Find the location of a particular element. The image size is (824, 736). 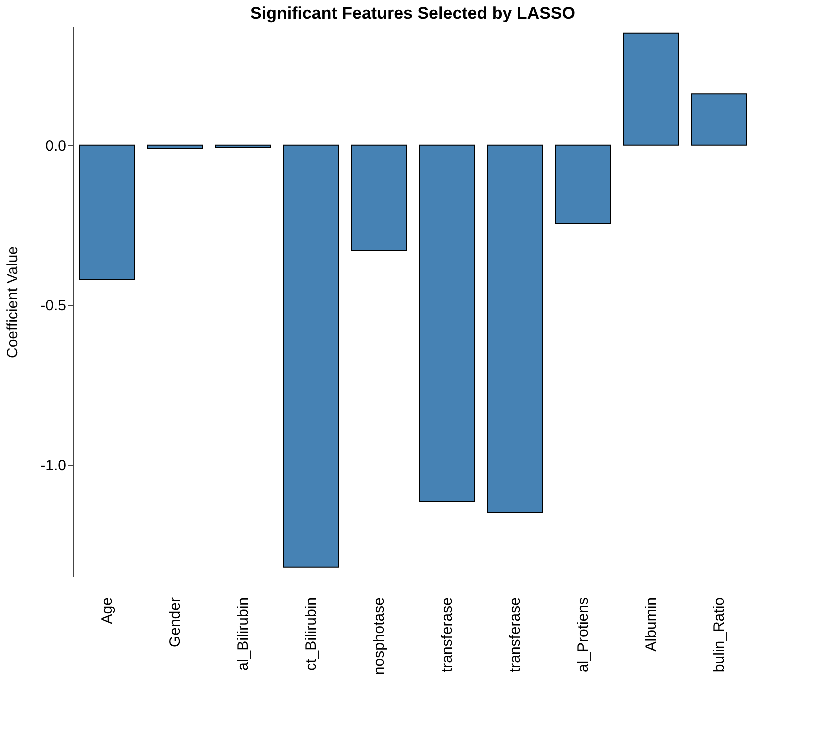

x-tick-label: al_Bilirubin is located at coordinates (243, 634).